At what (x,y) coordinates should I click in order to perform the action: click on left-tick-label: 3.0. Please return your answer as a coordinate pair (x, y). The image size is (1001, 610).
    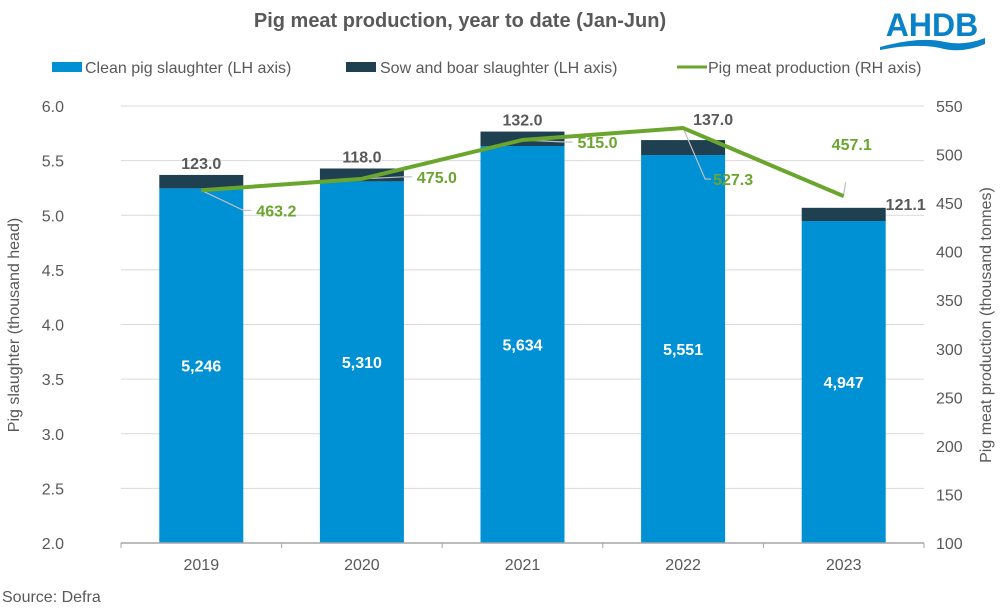
    Looking at the image, I should click on (53, 435).